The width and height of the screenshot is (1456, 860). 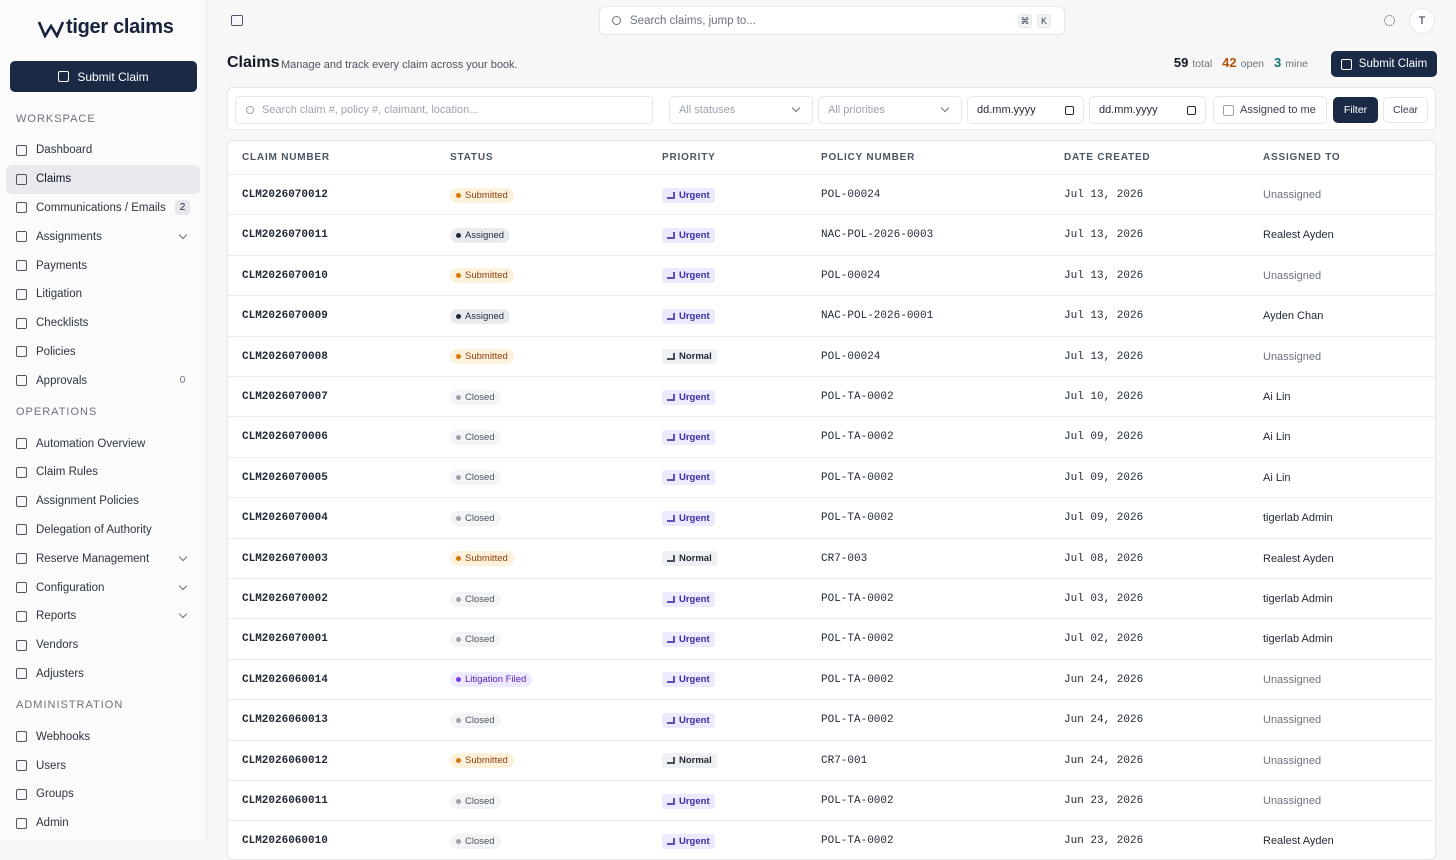 I want to click on nav-item: Users, so click(x=103, y=765).